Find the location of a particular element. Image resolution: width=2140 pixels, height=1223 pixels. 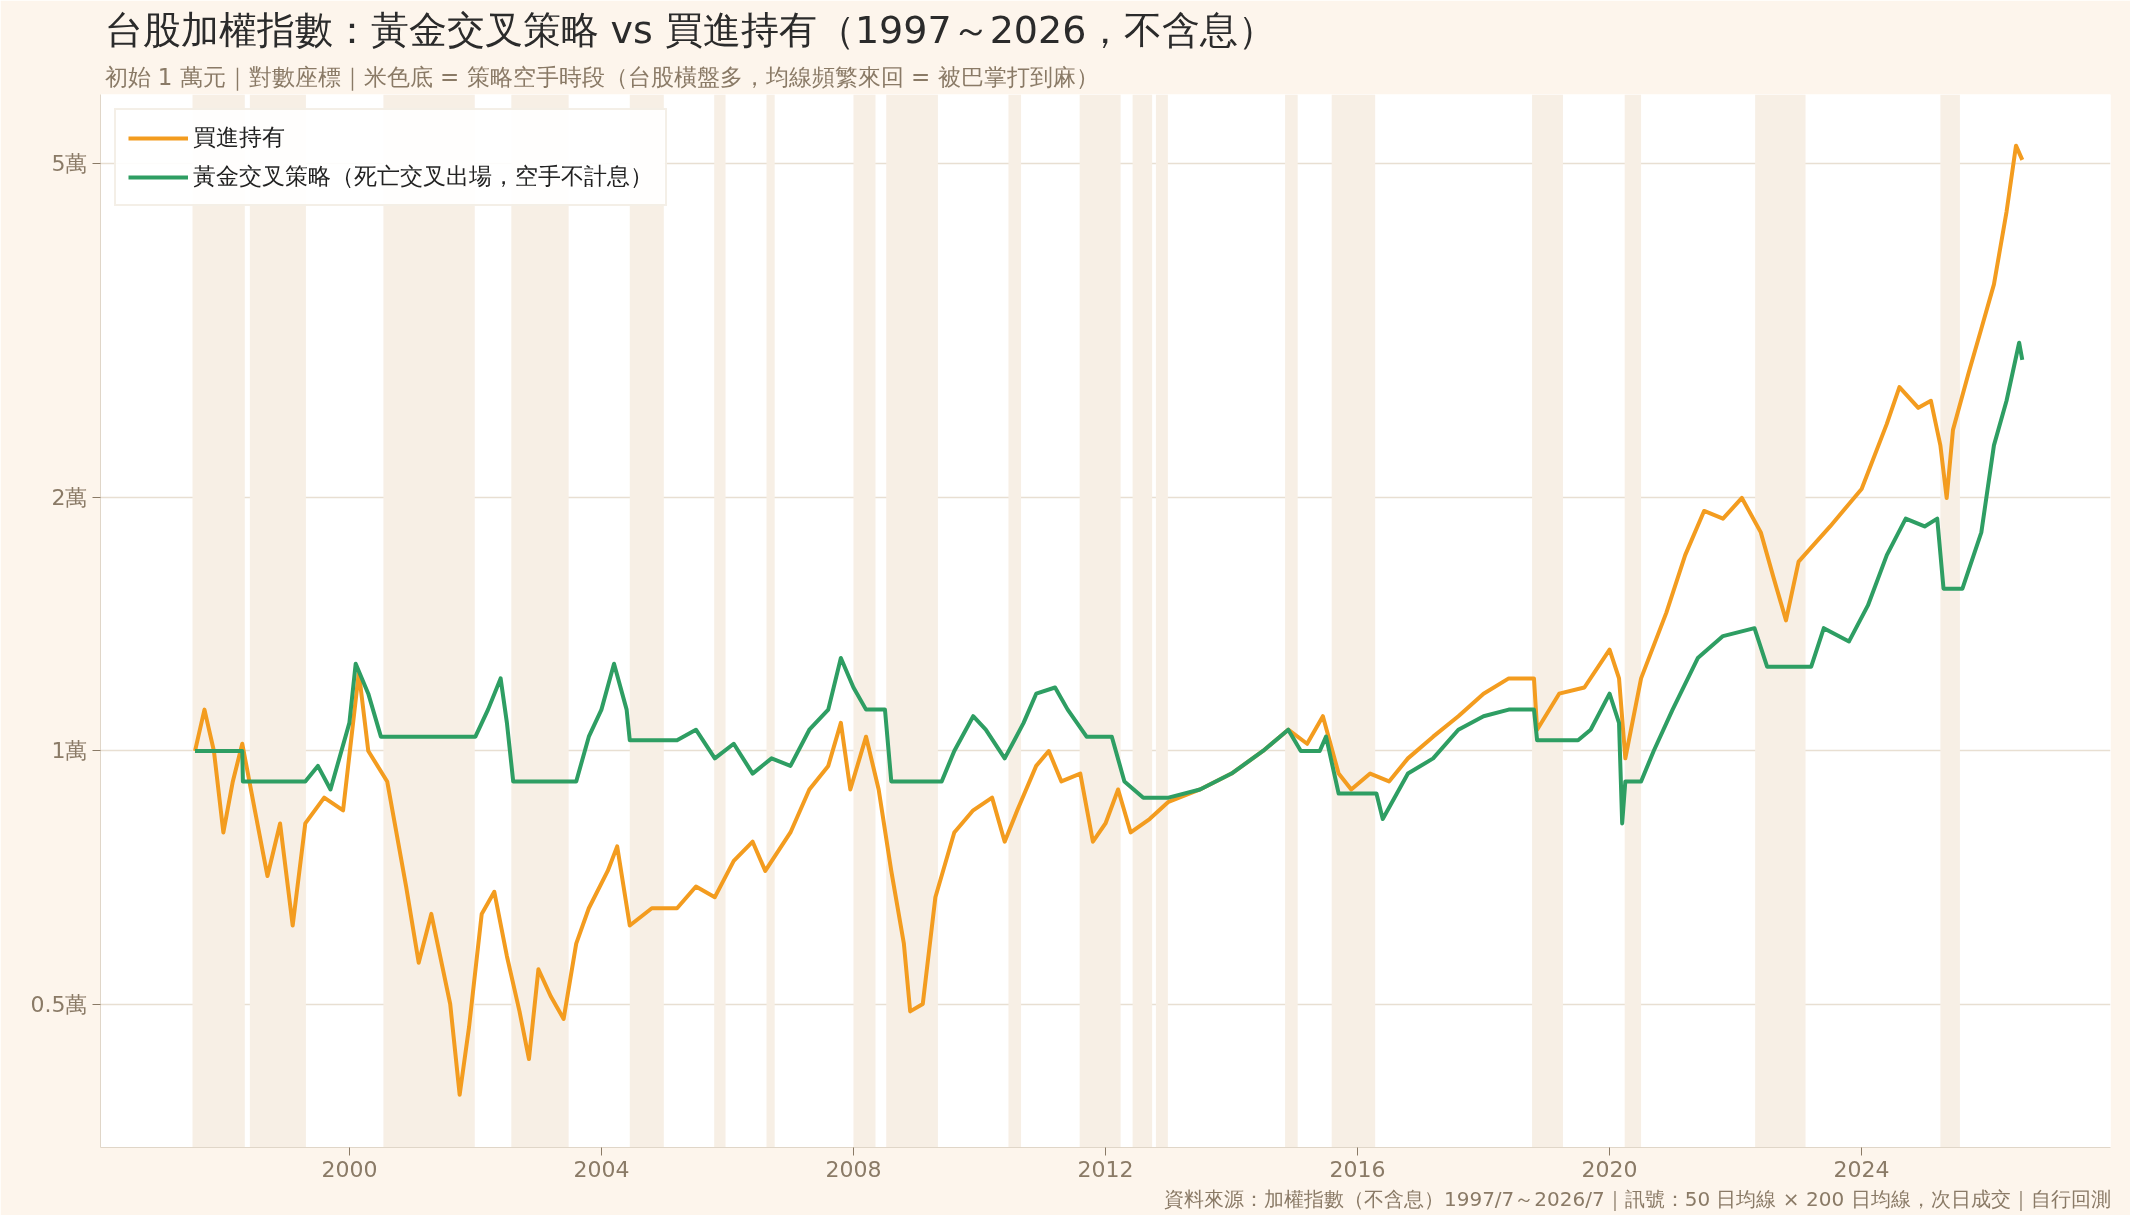

chart-subtitle: 初始 1 萬元｜對數座標｜米色底 = 策略空手時段（台股橫盤多，均線頻繁來回 = 被巴掌打到麻） is located at coordinates (601, 77).